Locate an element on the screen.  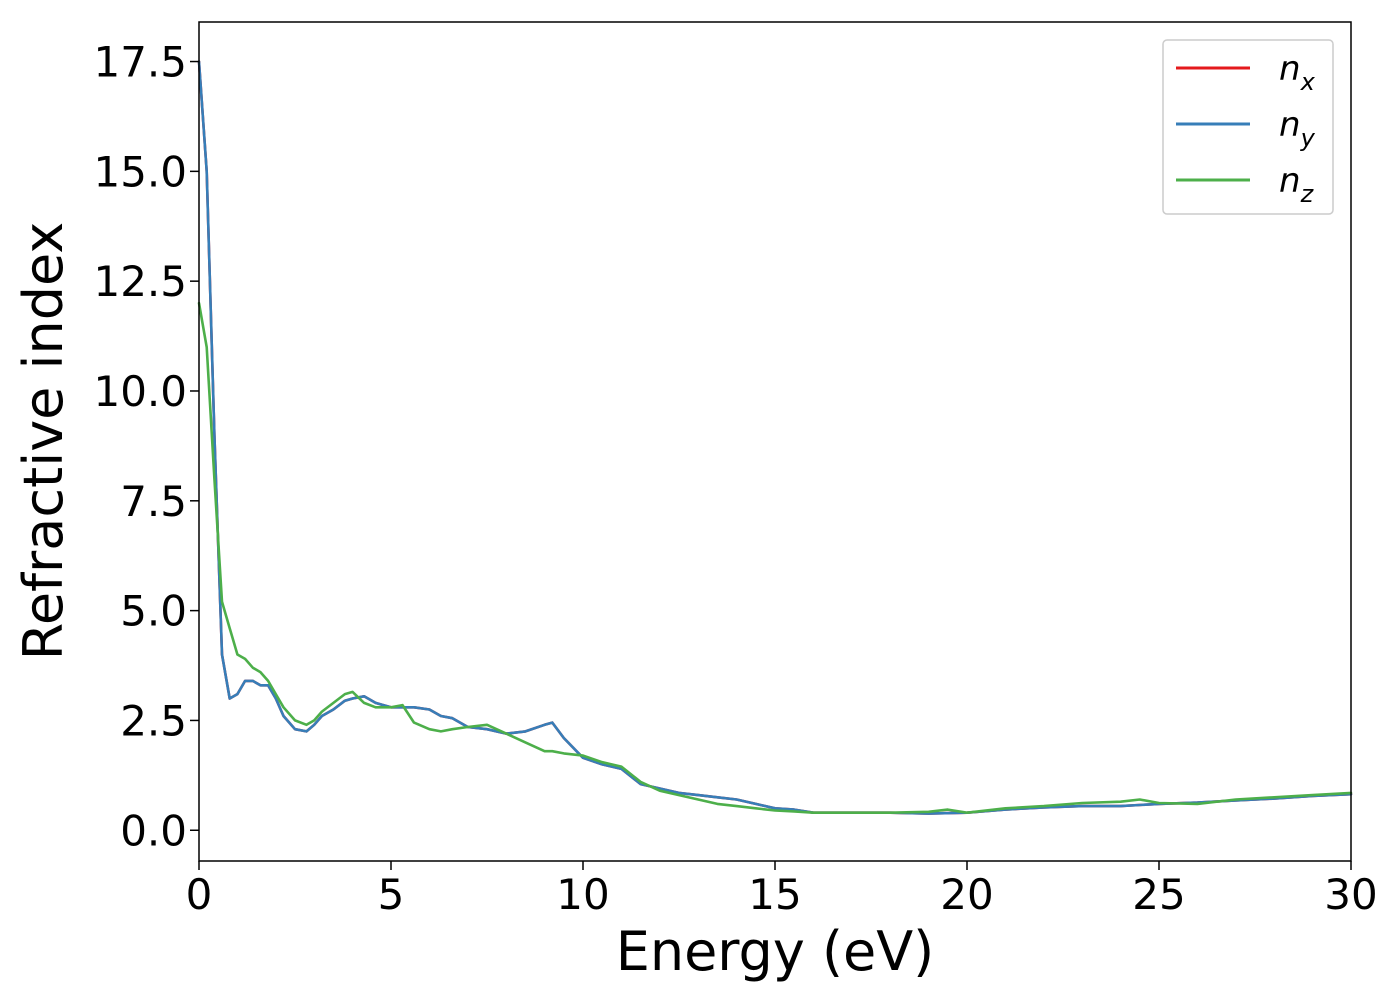
y-tick-label: 17.5 is located at coordinates (140, 62).